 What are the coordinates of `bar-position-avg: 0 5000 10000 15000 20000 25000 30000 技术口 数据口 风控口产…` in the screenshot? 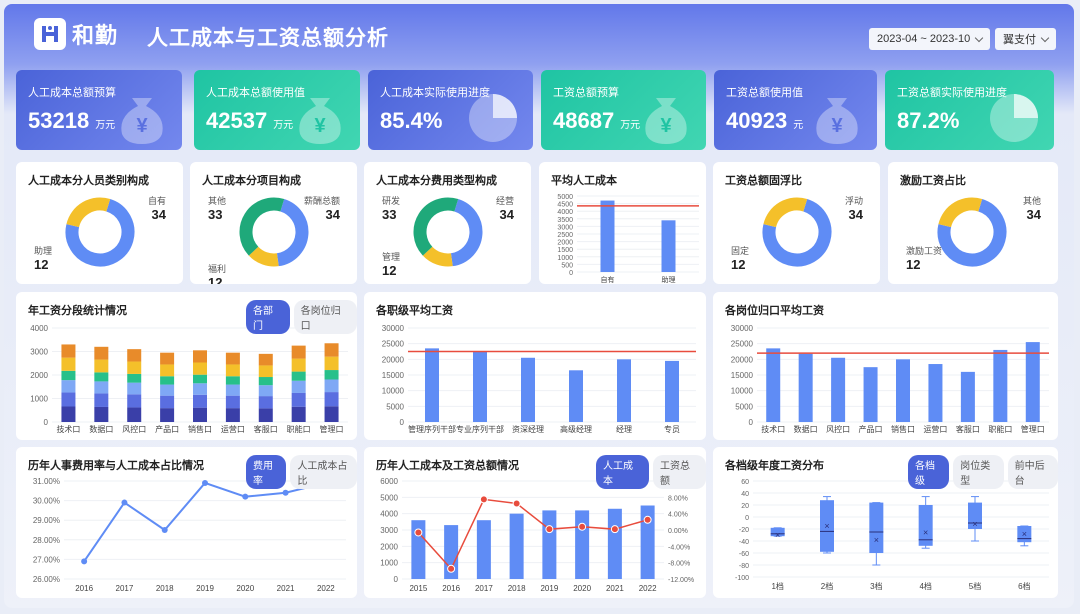 It's located at (890, 379).